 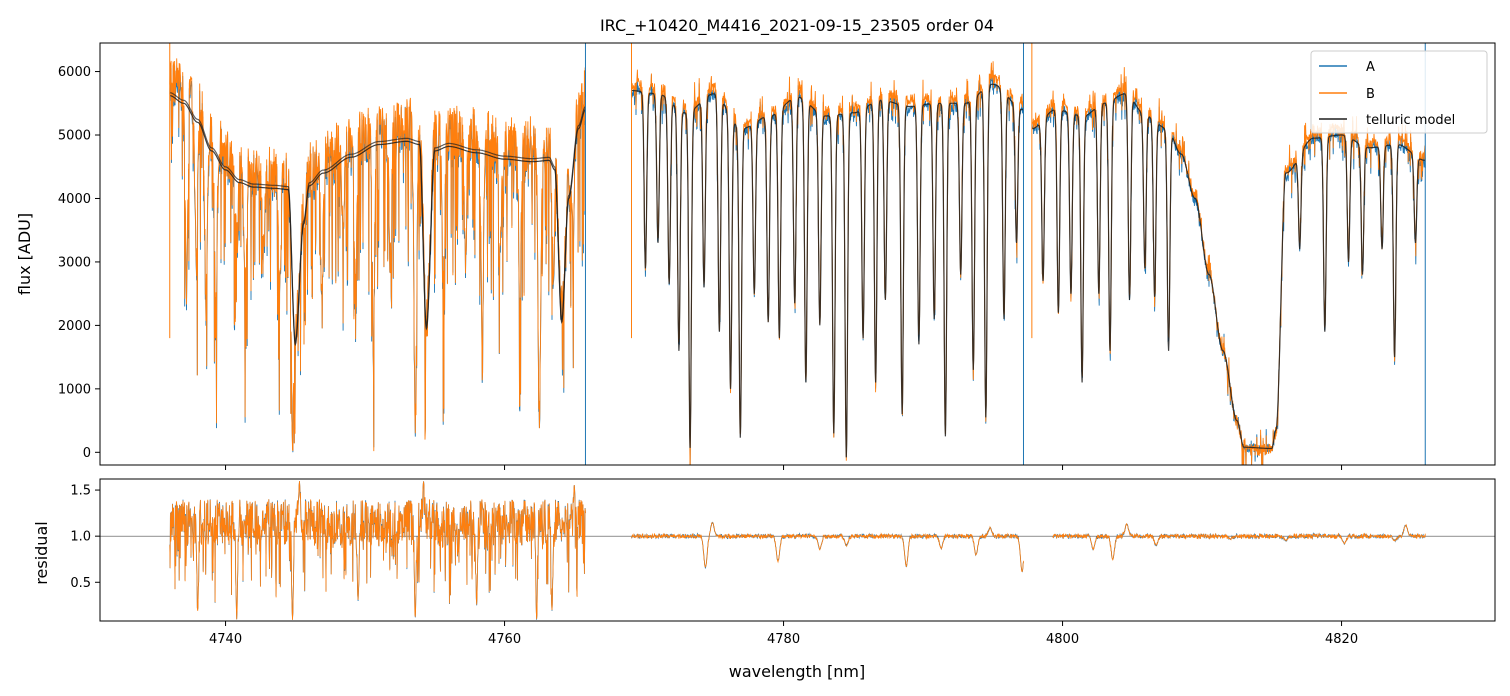 I want to click on residual-y-ticks: 0.5 1.0 1.5, so click(x=85, y=537).